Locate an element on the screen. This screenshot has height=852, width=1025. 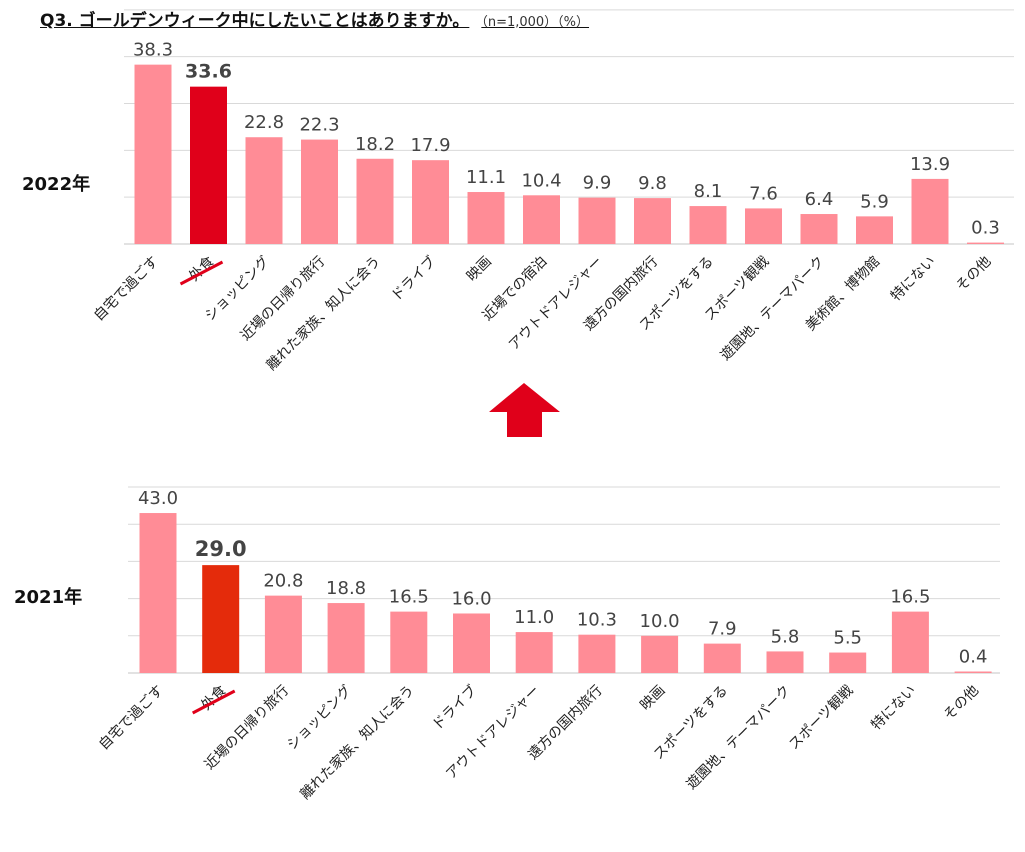
category-label-2022-0: 自宅で過ごす is located at coordinates (126, 289).